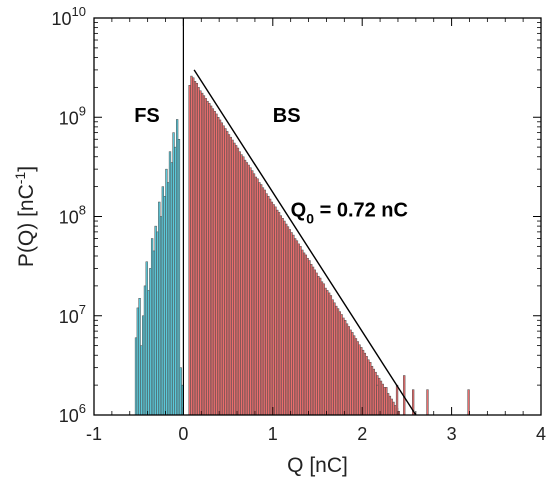 Image resolution: width=550 pixels, height=482 pixels. What do you see at coordinates (349, 213) in the screenshot?
I see `annotation-q0: Q0 = 0.72 nC` at bounding box center [349, 213].